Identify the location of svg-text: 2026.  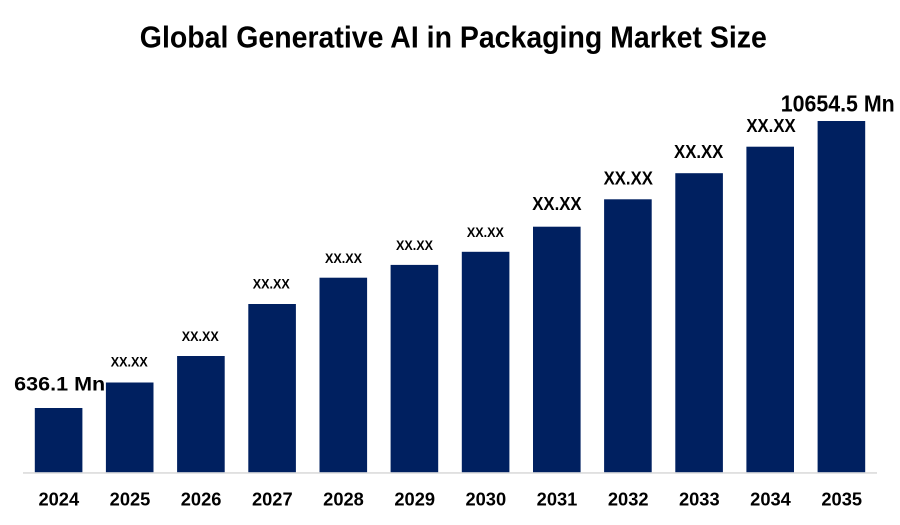
(201, 499).